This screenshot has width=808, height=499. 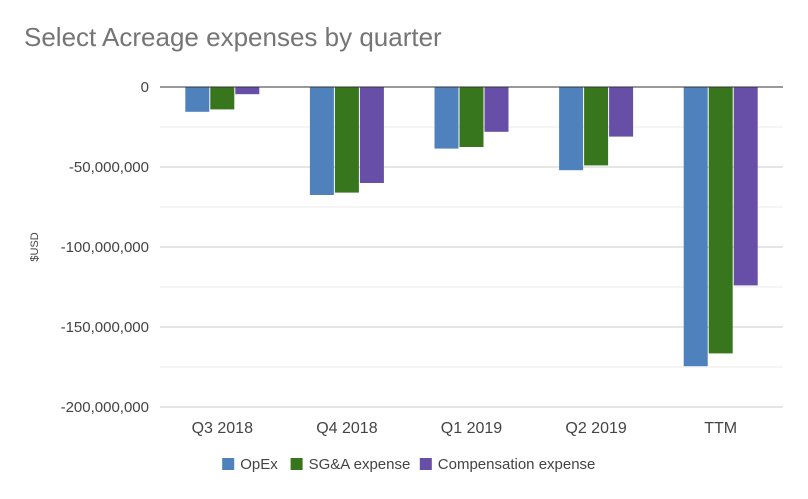 What do you see at coordinates (471, 117) in the screenshot?
I see `bar-sg-a-expense-q1-2019` at bounding box center [471, 117].